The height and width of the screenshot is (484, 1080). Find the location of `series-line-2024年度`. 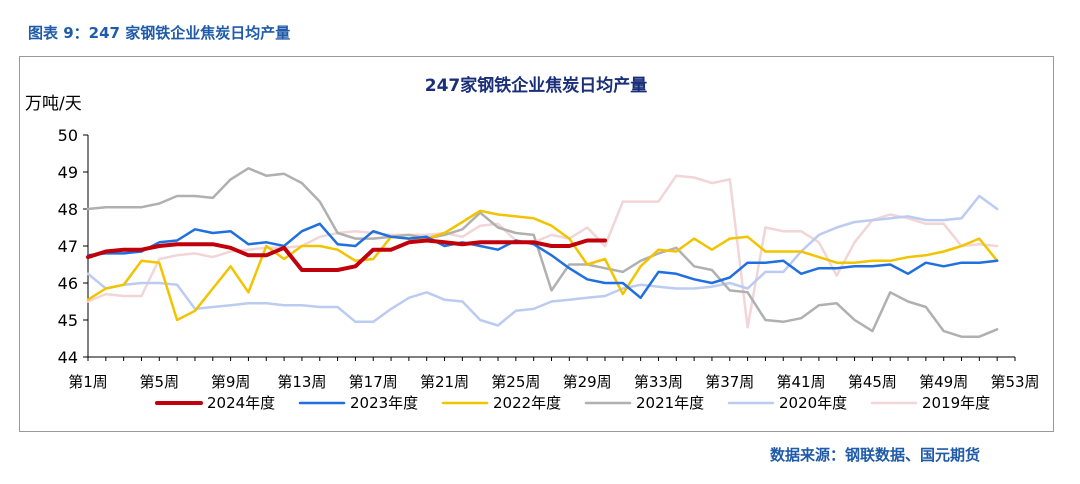

series-line-2024年度 is located at coordinates (346, 255).